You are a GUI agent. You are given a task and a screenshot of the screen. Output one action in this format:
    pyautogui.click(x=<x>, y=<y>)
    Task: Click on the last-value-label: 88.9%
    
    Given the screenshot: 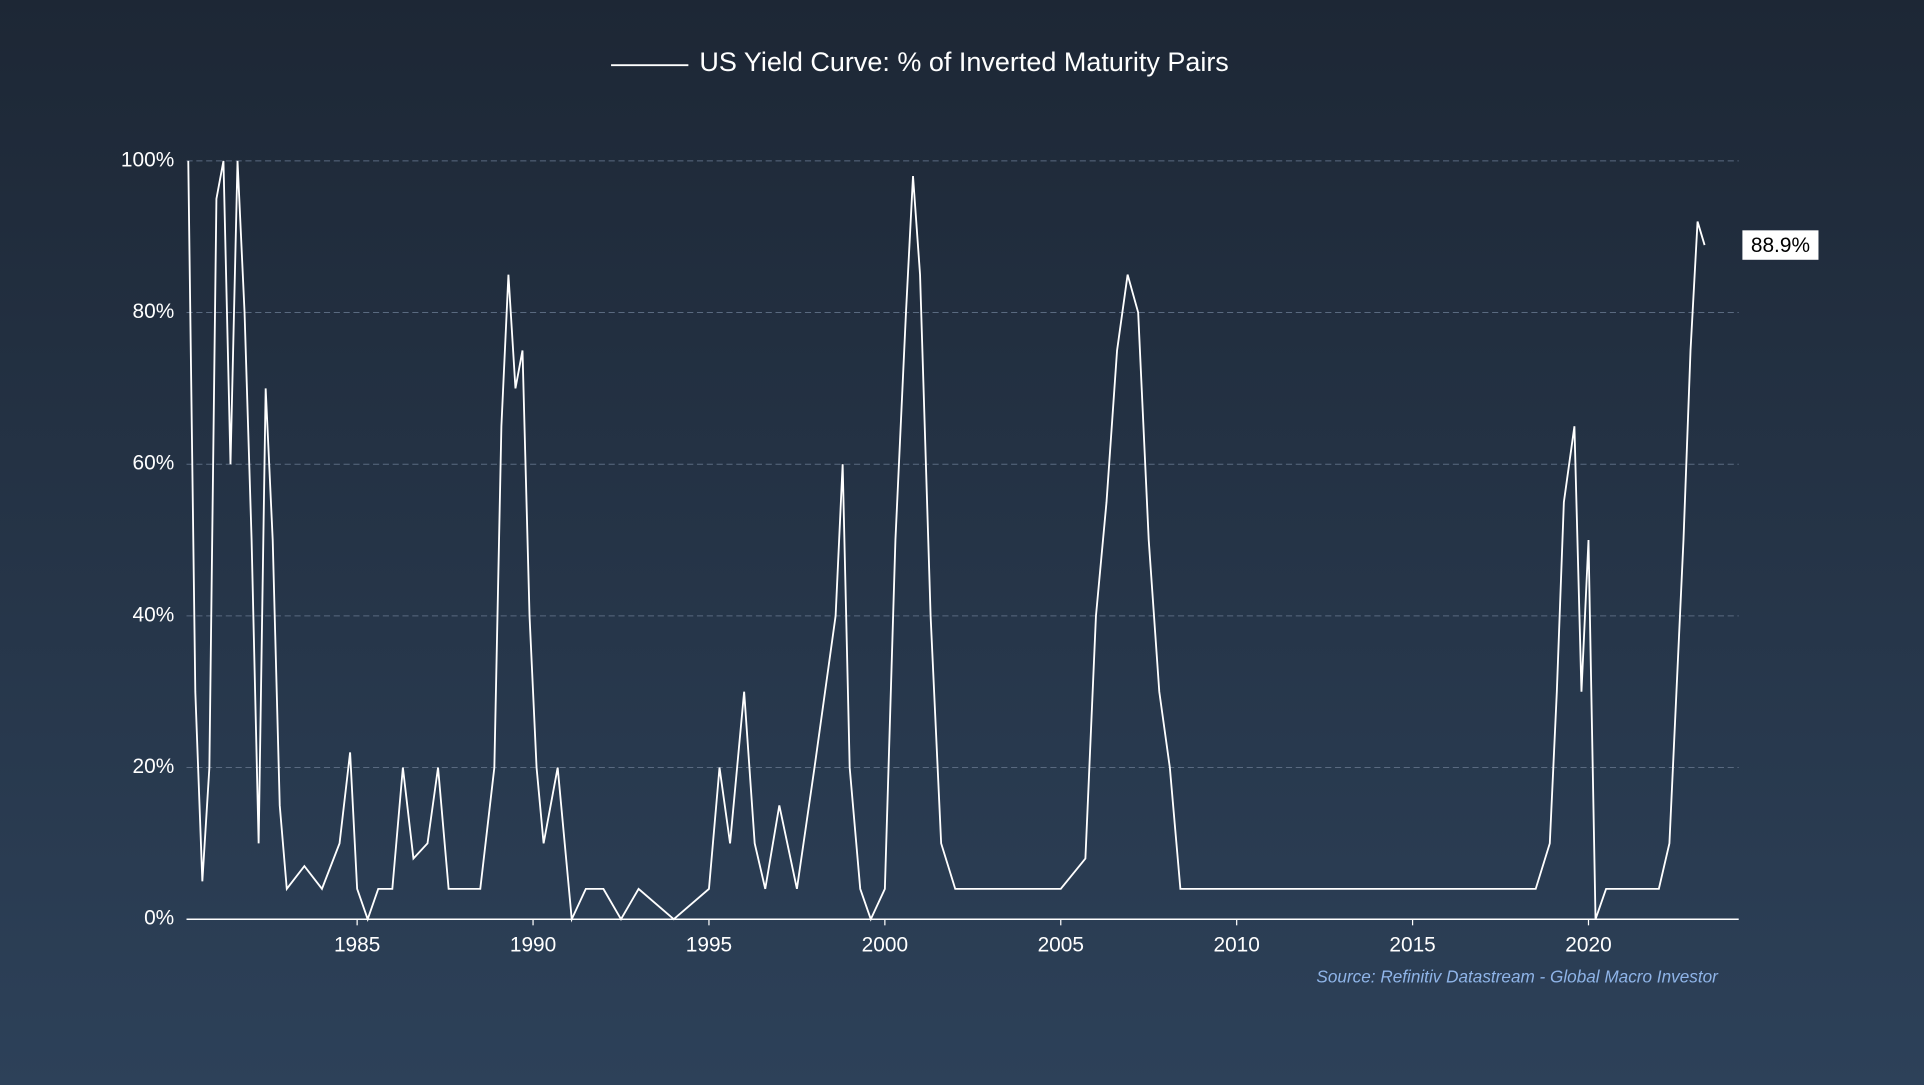 What is the action you would take?
    pyautogui.click(x=1780, y=245)
    